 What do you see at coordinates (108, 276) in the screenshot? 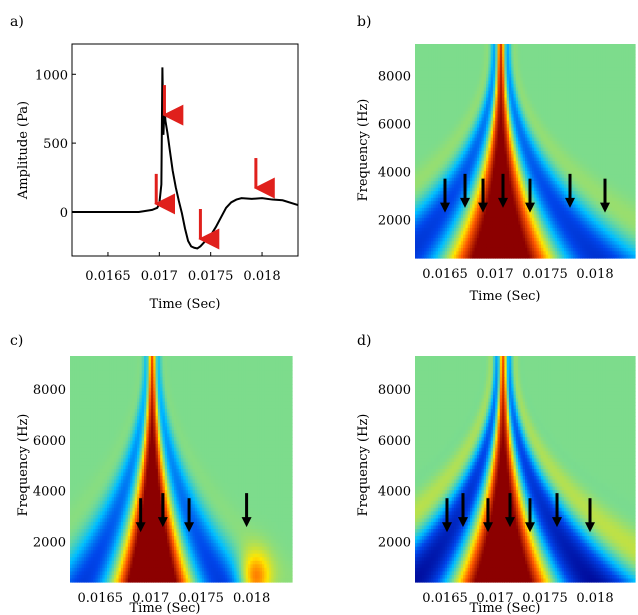
I see `panel-a-xtick-label: 0.0165` at bounding box center [108, 276].